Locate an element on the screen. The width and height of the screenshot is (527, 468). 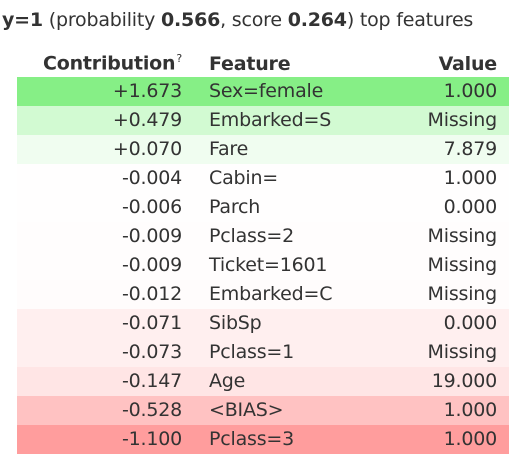
table-row: +1.673 Sex=female 1.000 is located at coordinates (263, 91).